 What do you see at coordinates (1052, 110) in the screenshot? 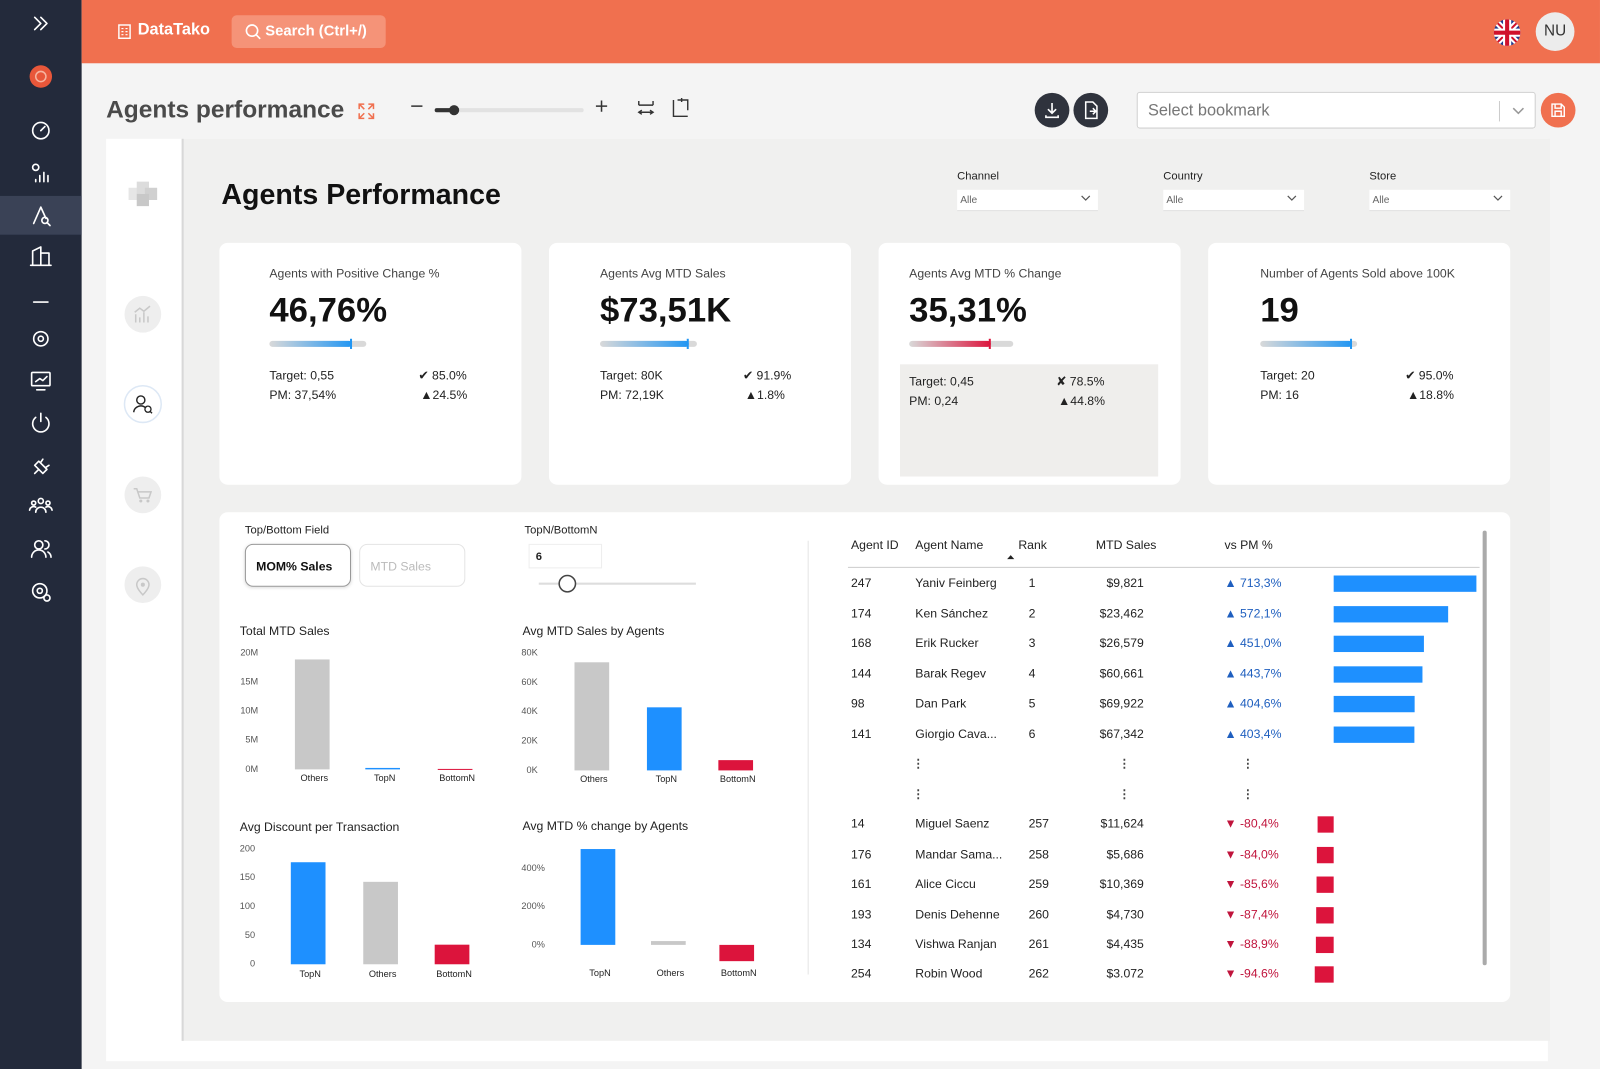
I see `download-button` at bounding box center [1052, 110].